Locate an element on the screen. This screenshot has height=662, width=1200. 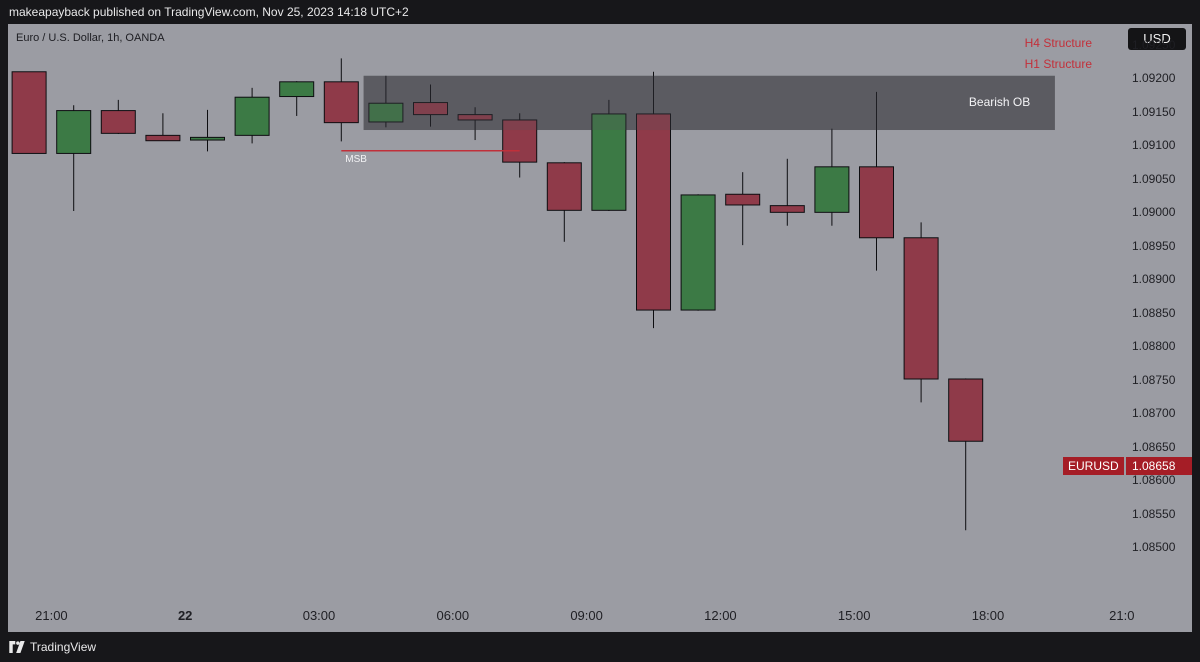
time-tick-label: 09:00 is located at coordinates (586, 615).